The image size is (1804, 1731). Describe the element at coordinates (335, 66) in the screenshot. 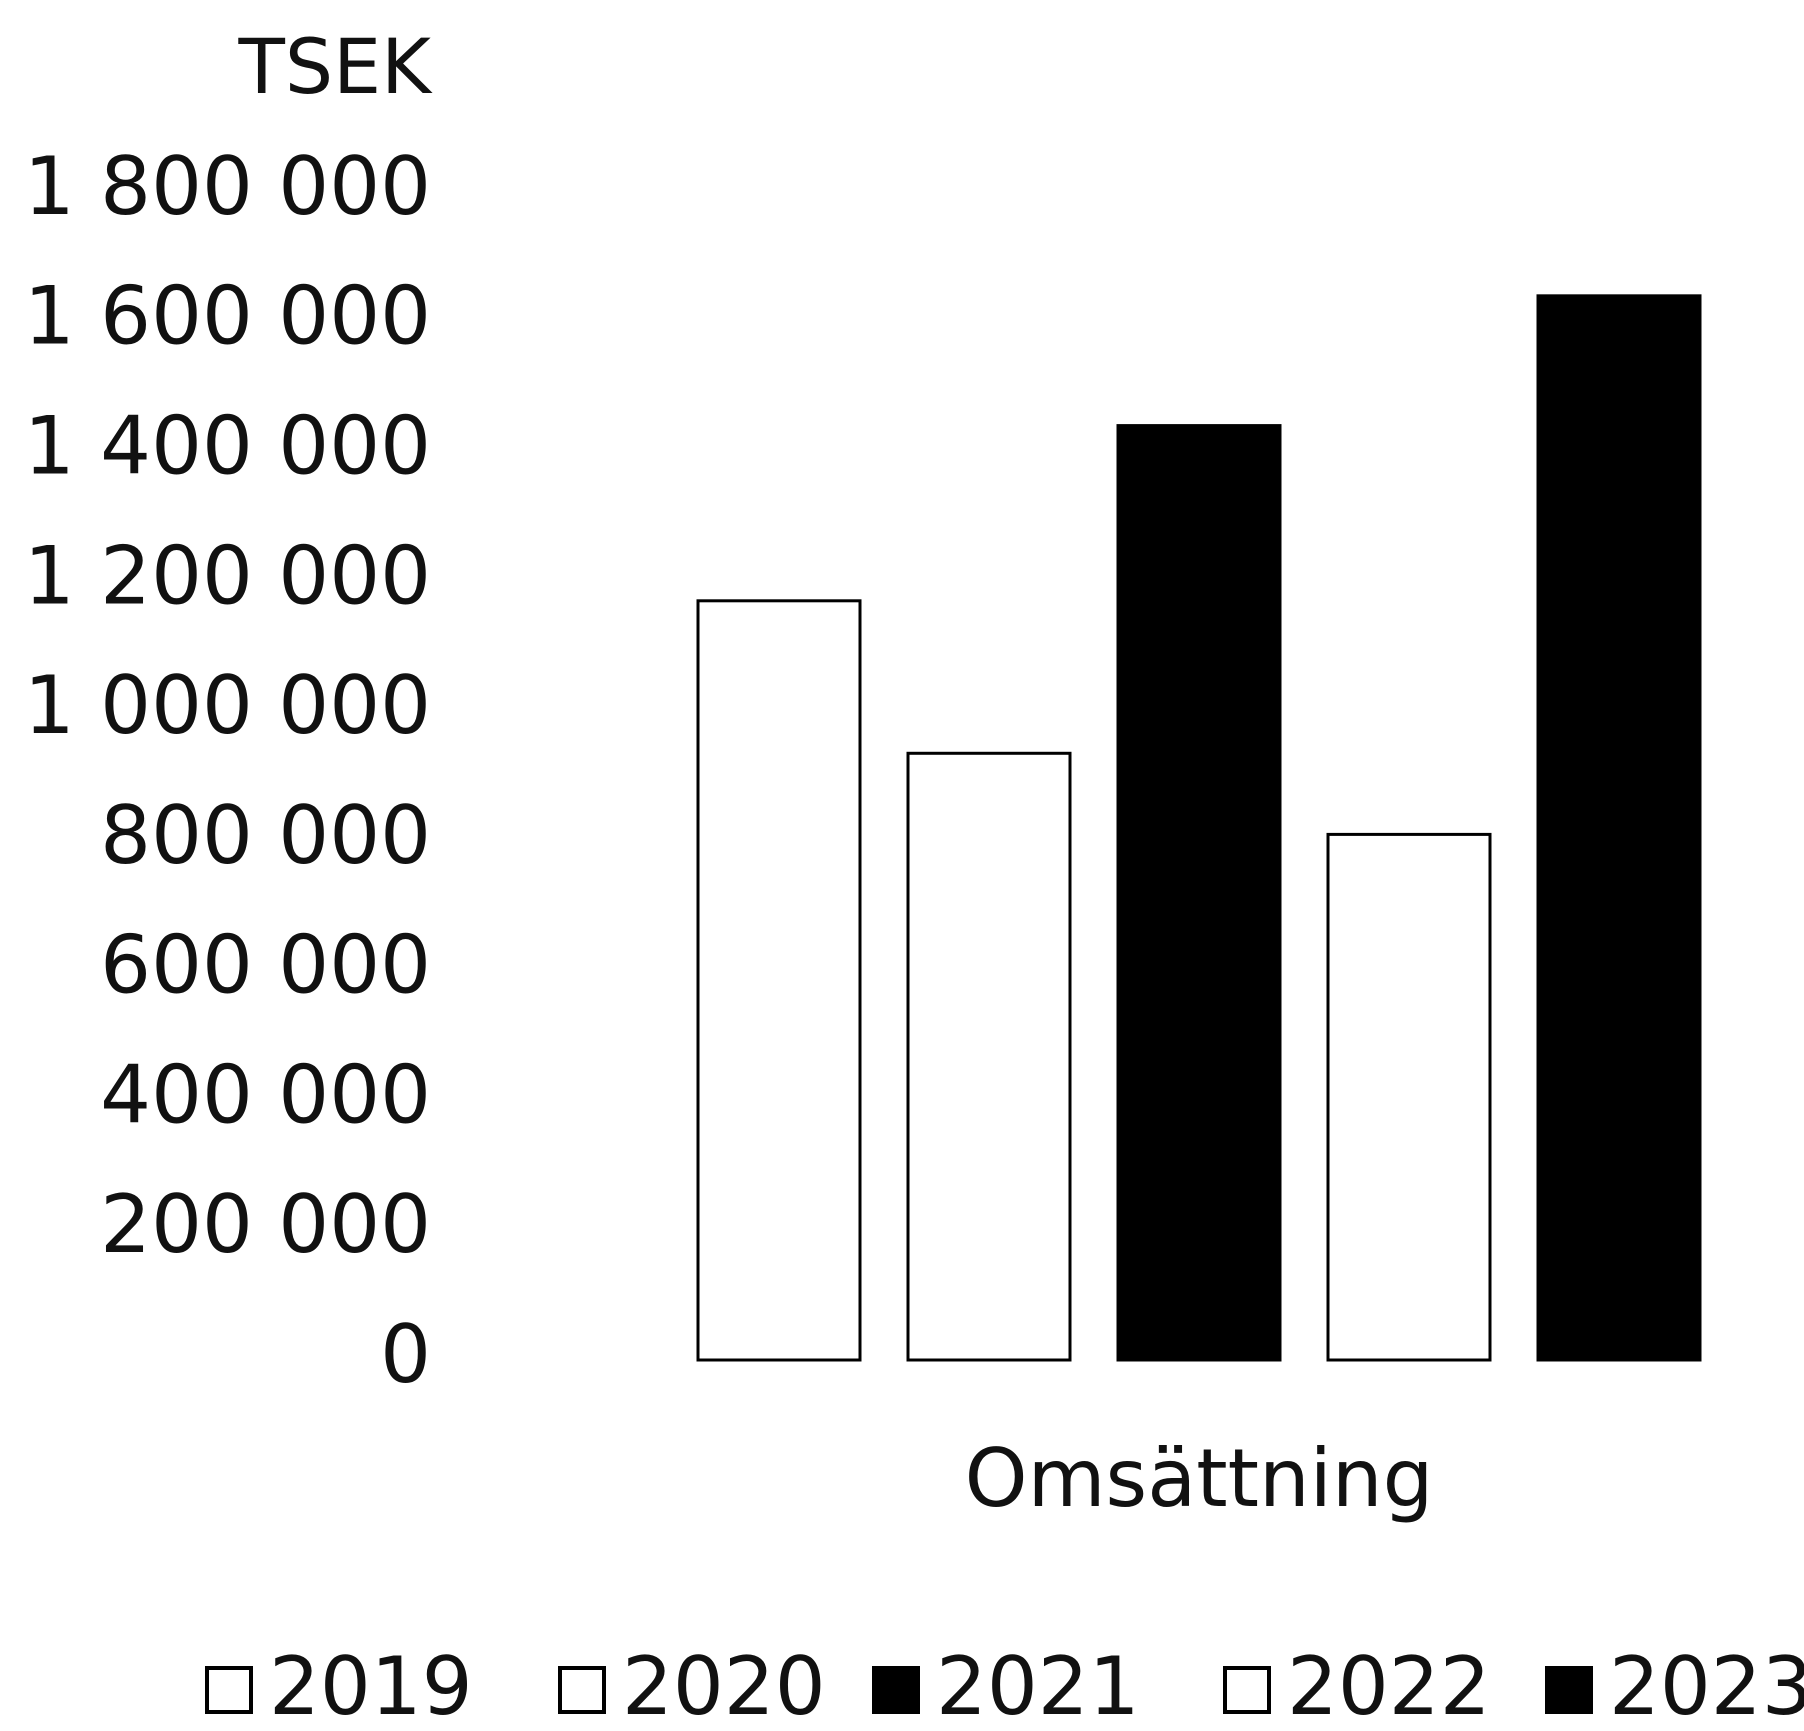

I see `y-axis-label: TSEK` at that location.